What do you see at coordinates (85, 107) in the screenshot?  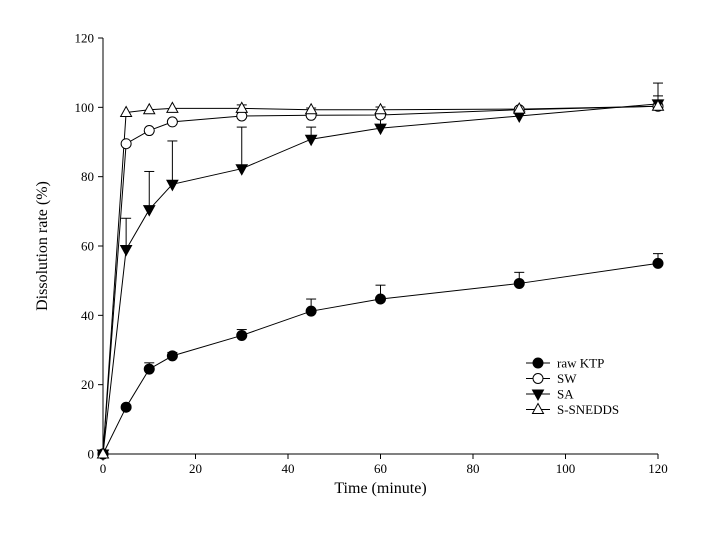 I see `y-tick-label: 100` at bounding box center [85, 107].